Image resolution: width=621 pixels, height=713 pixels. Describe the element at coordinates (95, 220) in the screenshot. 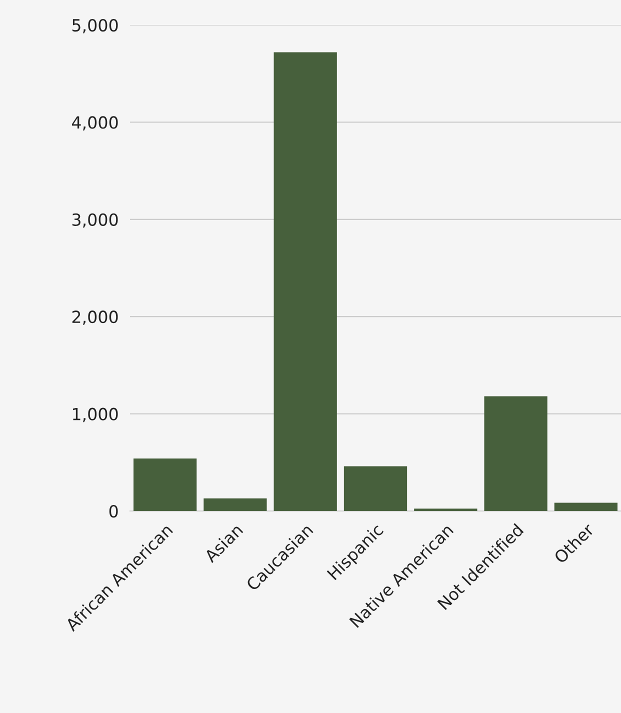

I see `y-tick-label: 3,000` at that location.